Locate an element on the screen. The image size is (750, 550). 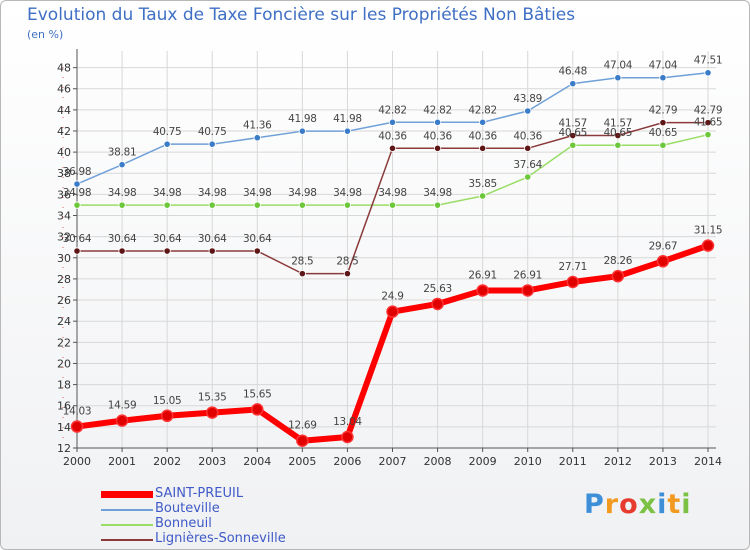
data-label-saint-preuil: 26.91 is located at coordinates (527, 275).